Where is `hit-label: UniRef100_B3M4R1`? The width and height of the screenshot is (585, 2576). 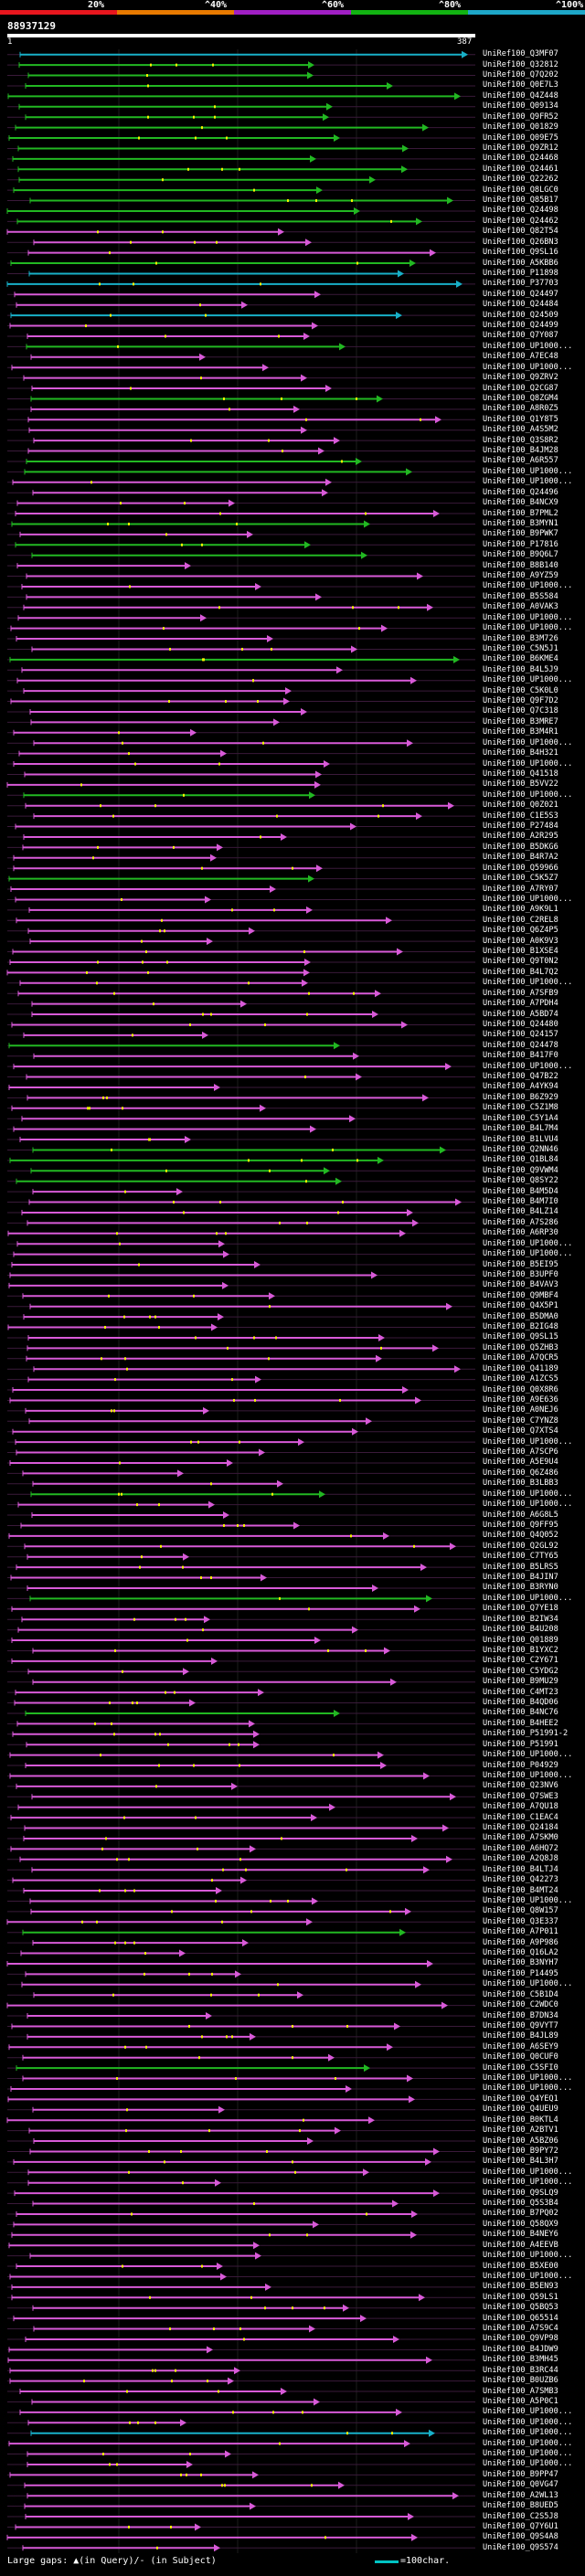
hit-label: UniRef100_B3M4R1 is located at coordinates (520, 732).